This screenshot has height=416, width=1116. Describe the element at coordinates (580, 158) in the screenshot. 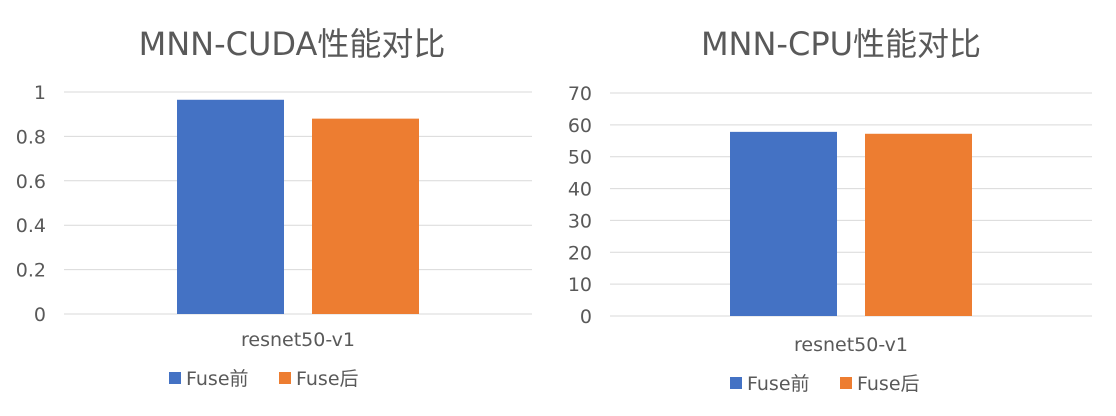

I see `y-tick-label: 50` at that location.